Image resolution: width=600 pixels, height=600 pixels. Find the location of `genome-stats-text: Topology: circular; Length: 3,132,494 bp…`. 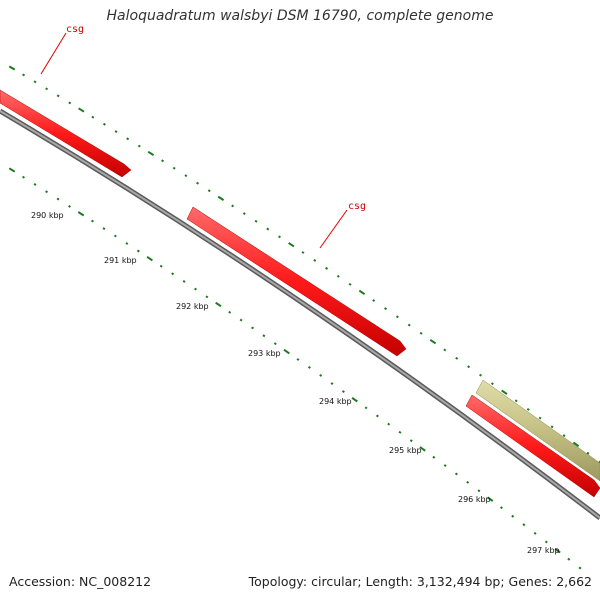

genome-stats-text: Topology: circular; Length: 3,132,494 bp… is located at coordinates (420, 581).